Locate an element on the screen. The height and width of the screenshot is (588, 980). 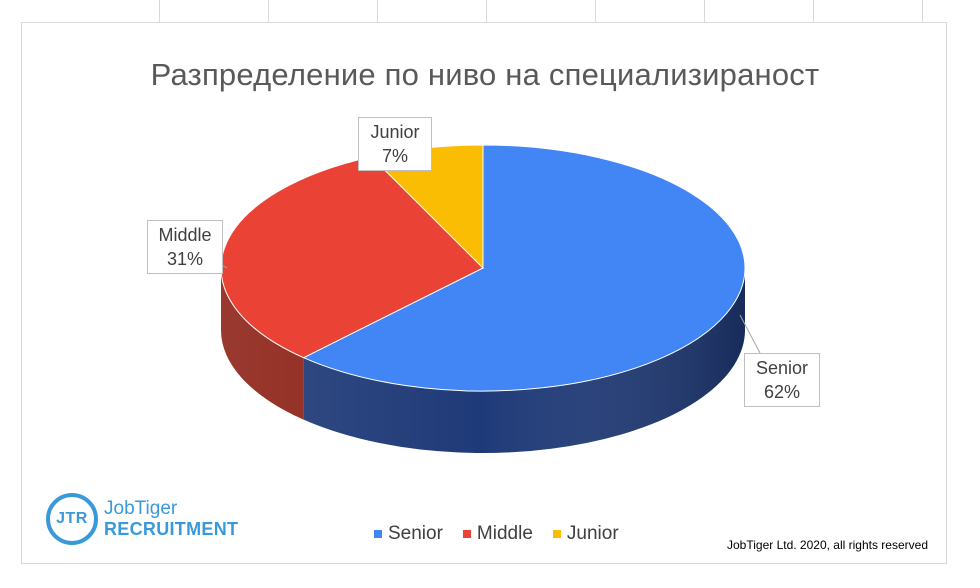
data-label-junior: Junior 7% is located at coordinates (395, 144).